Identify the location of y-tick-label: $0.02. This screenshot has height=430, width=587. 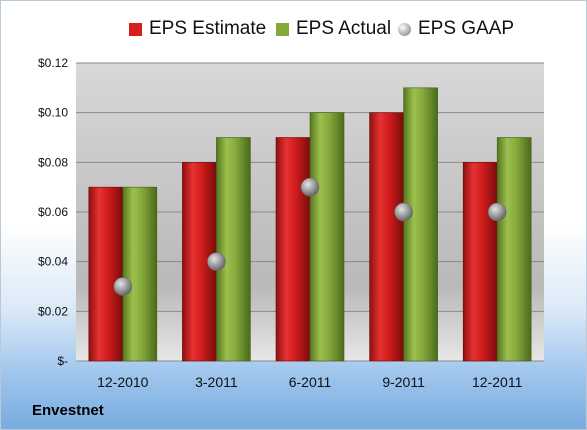
(53, 311).